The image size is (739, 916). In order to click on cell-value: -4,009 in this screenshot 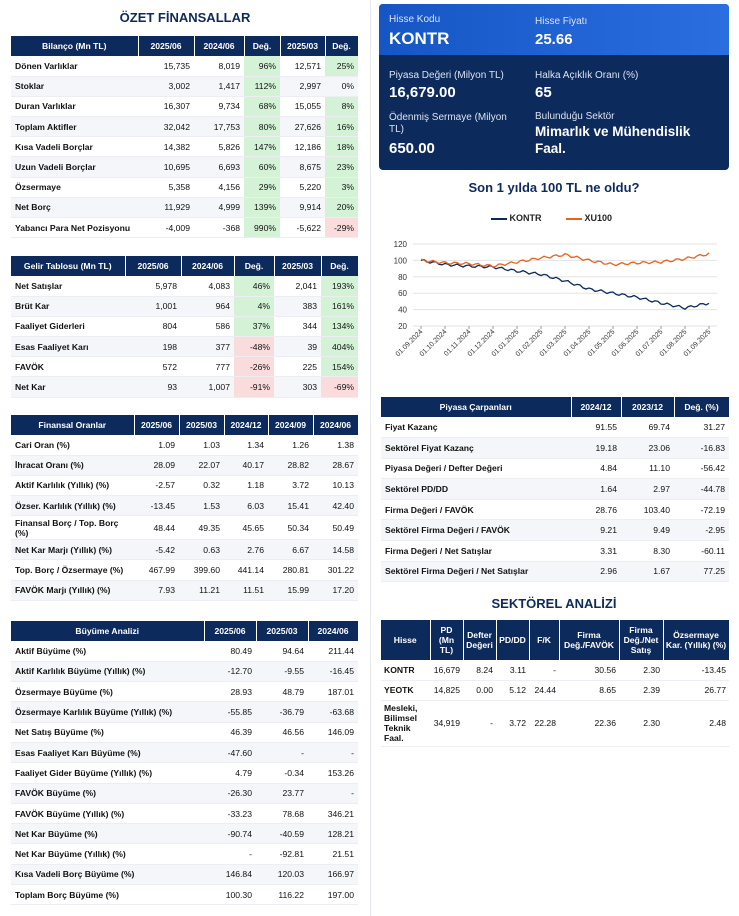, I will do `click(166, 228)`.